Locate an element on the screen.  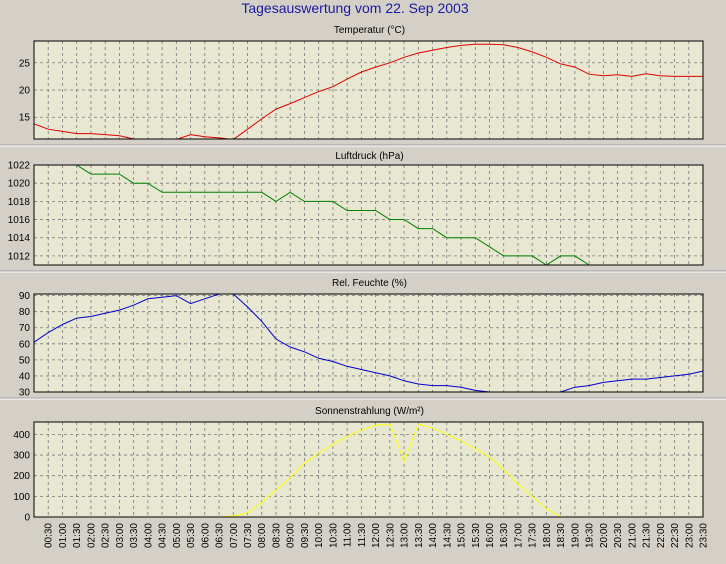
x-tick-label: 18:00 is located at coordinates (547, 535).